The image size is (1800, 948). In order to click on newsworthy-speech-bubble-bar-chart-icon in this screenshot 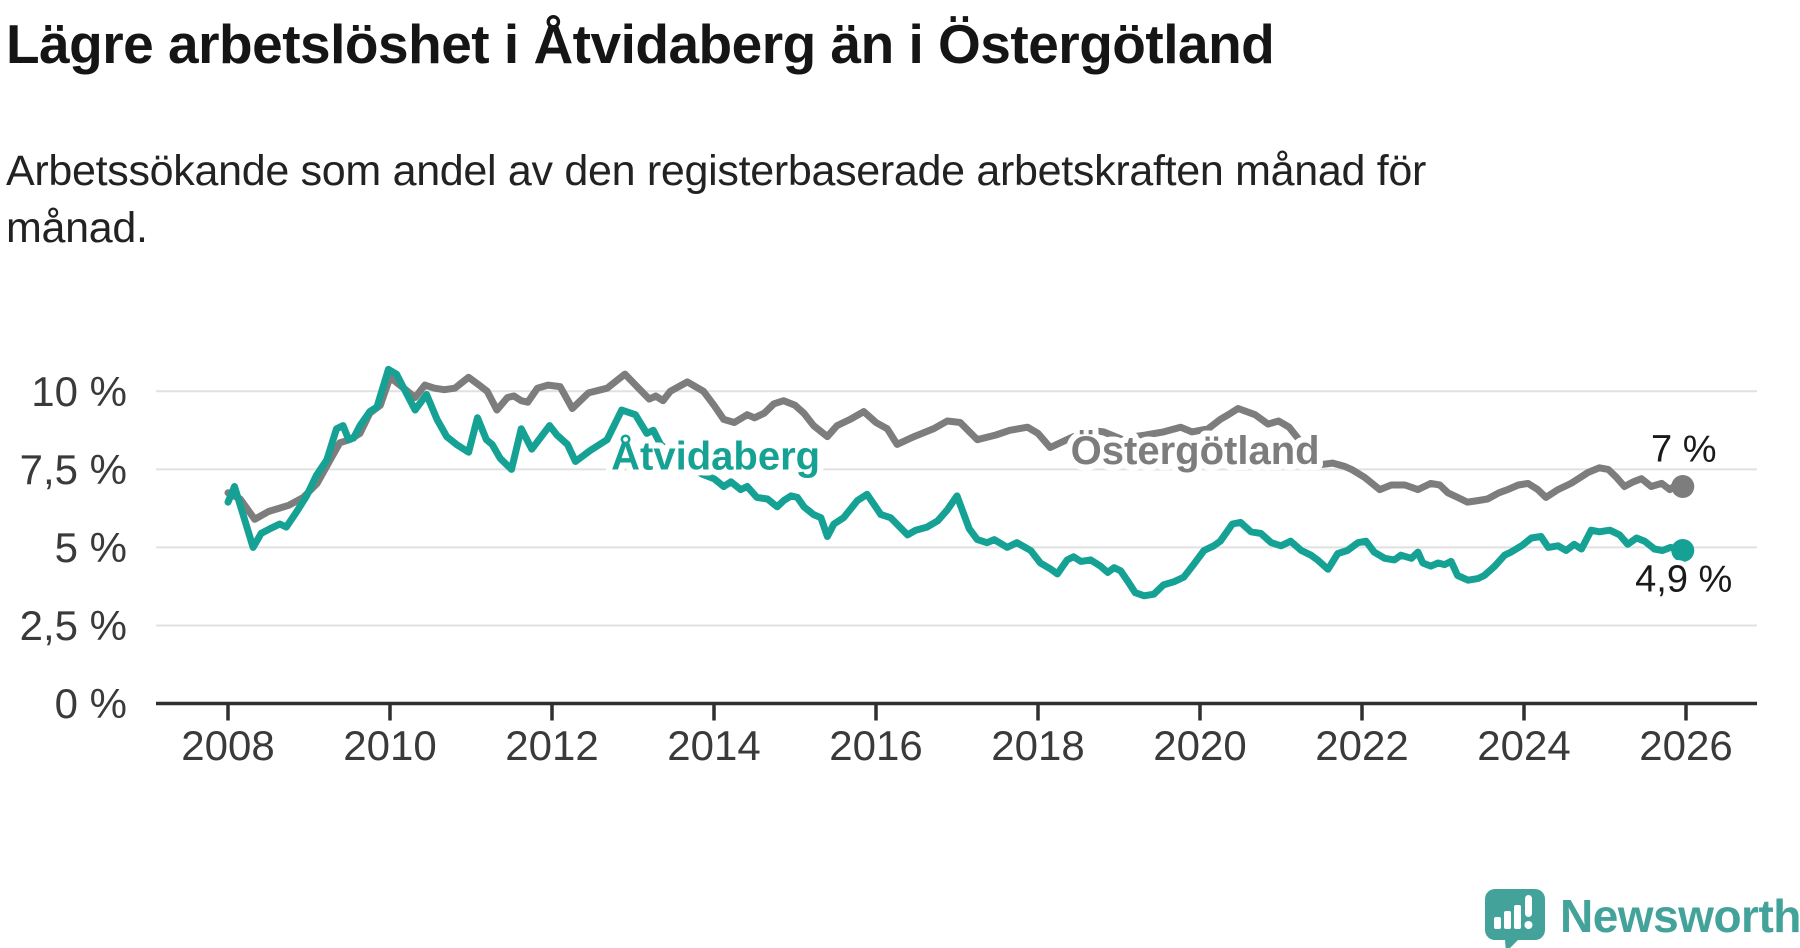, I will do `click(1515, 918)`.